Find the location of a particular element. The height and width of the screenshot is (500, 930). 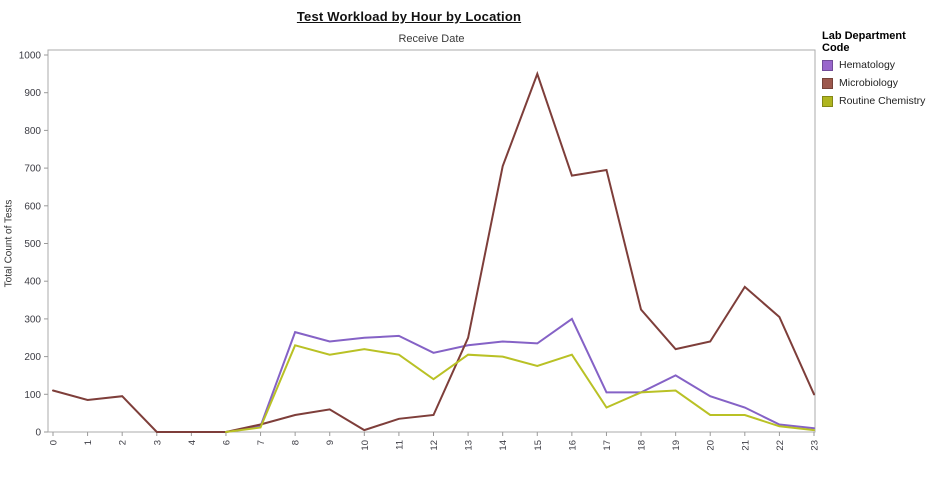

routine-chemistry-swatch-icon is located at coordinates (827, 101).